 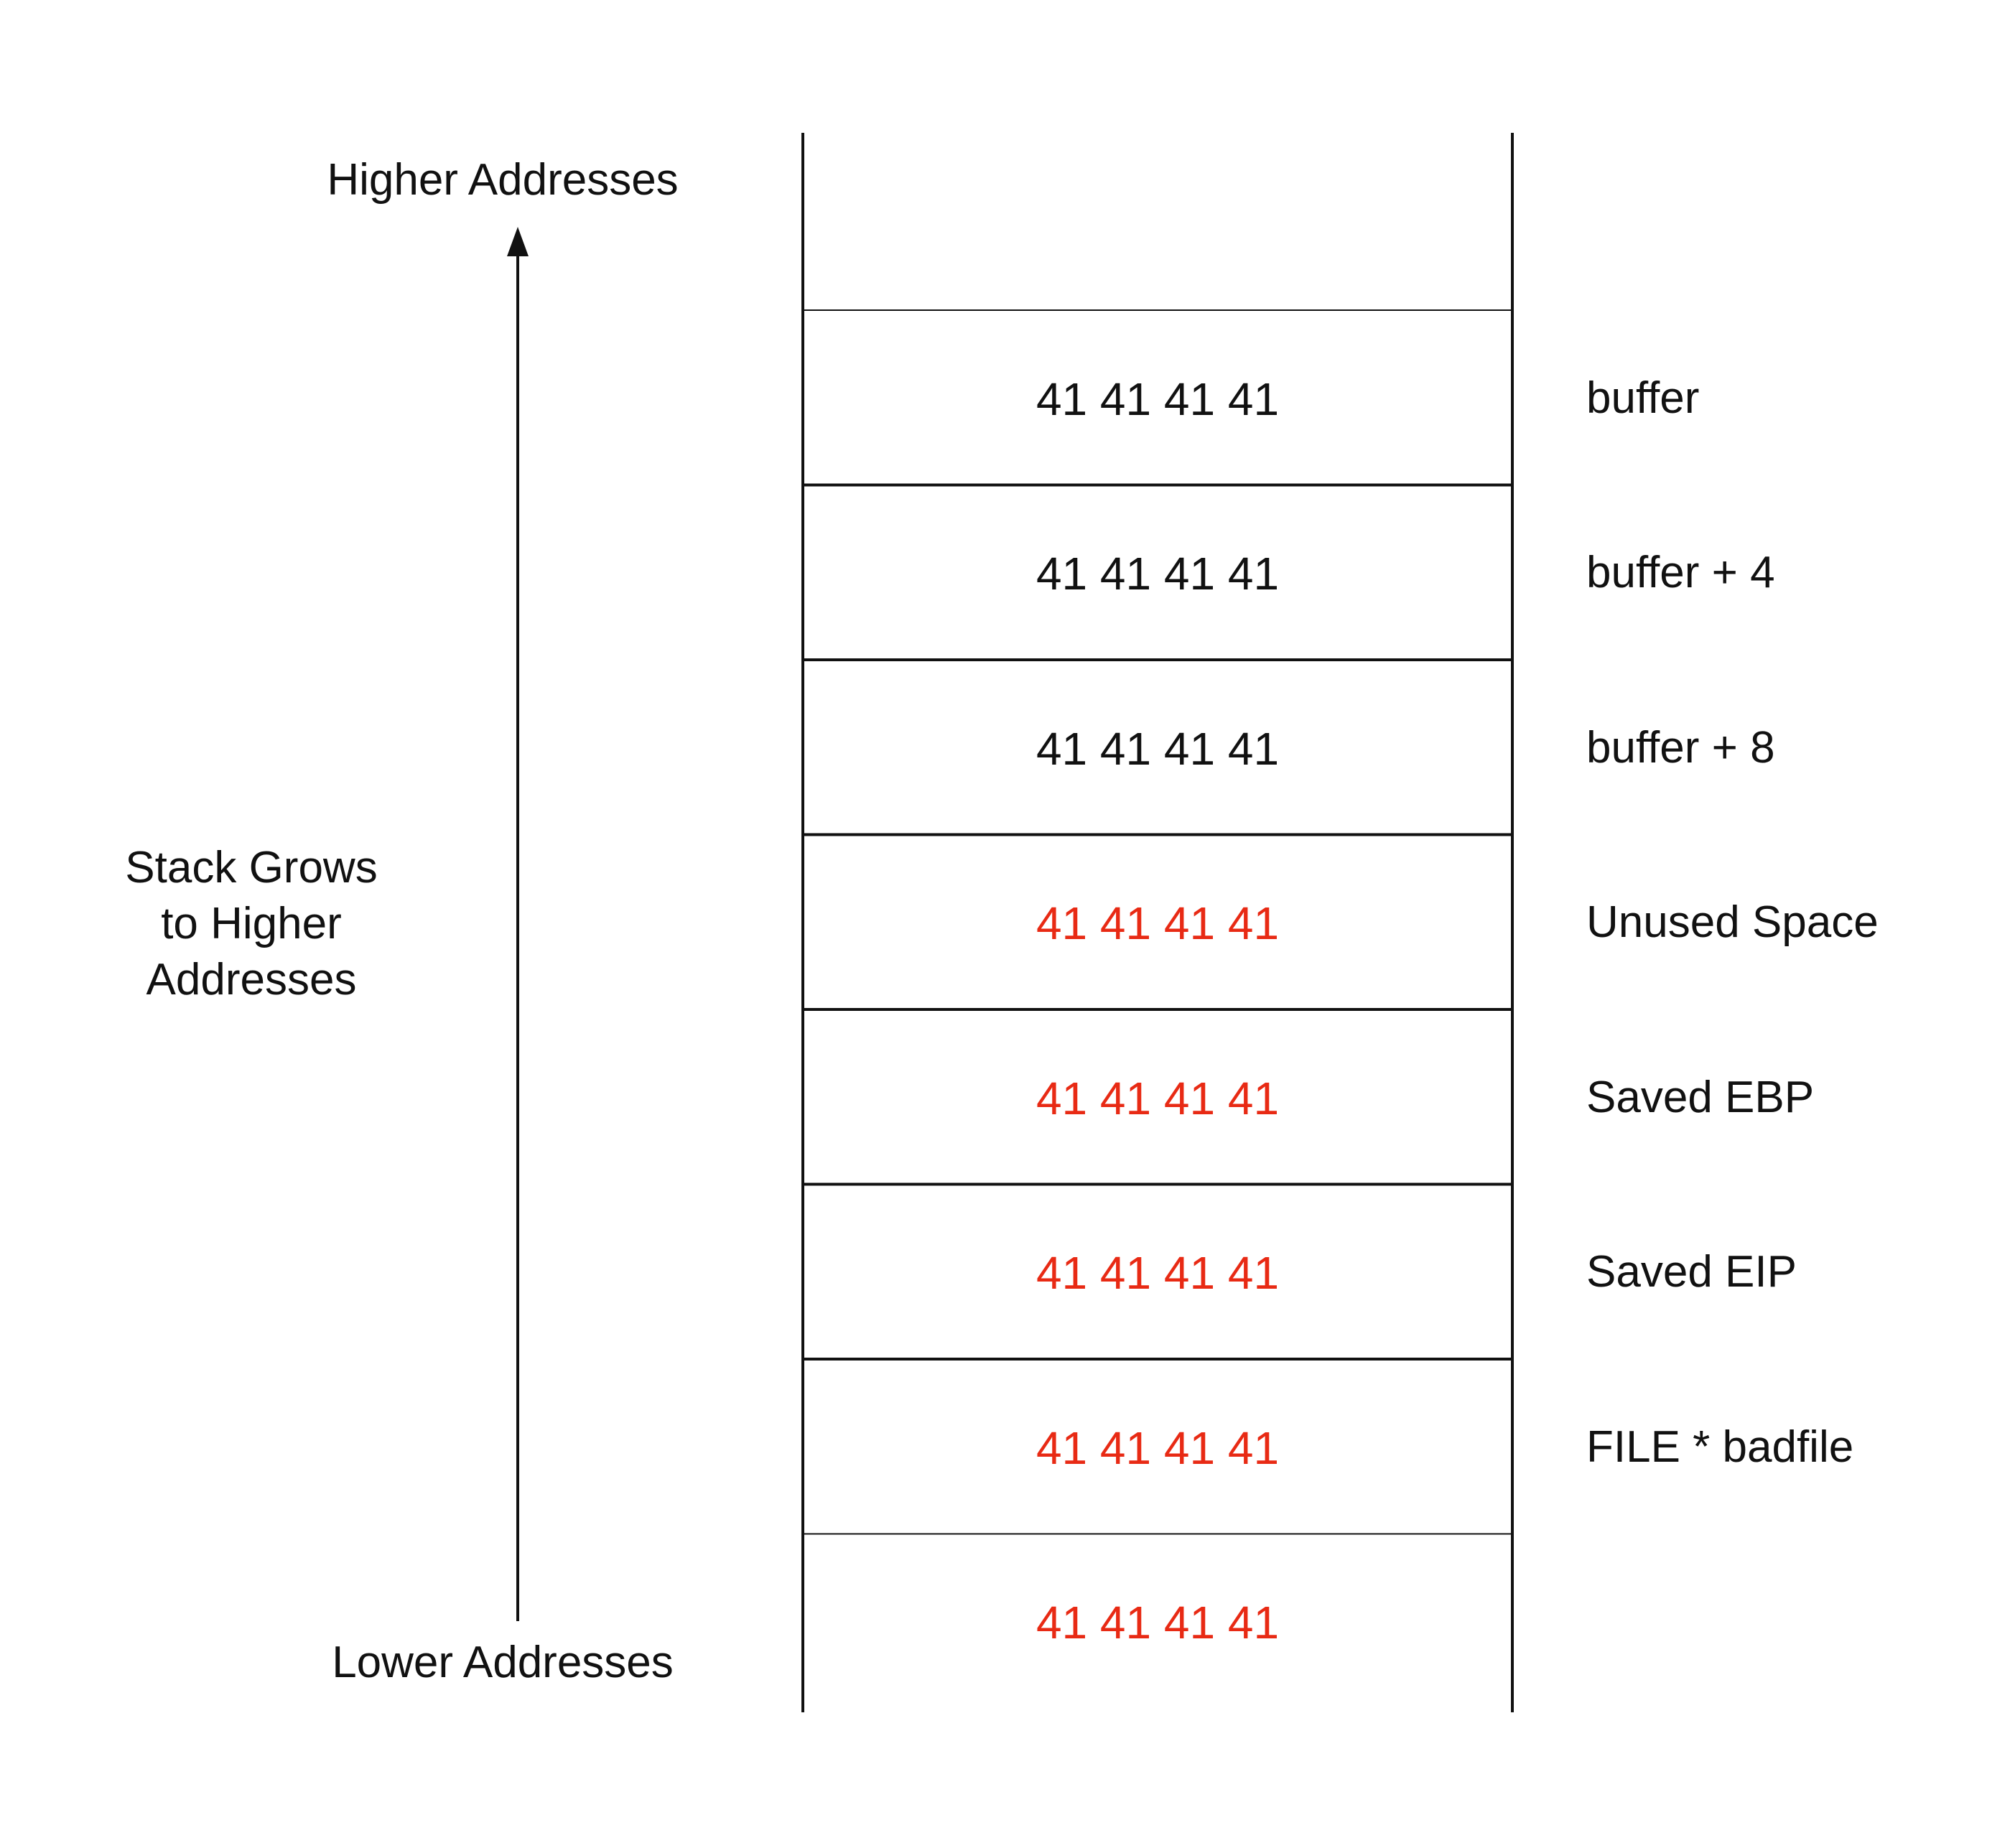 What do you see at coordinates (1158, 1273) in the screenshot?
I see `cell-value-5: 41 41 41 41` at bounding box center [1158, 1273].